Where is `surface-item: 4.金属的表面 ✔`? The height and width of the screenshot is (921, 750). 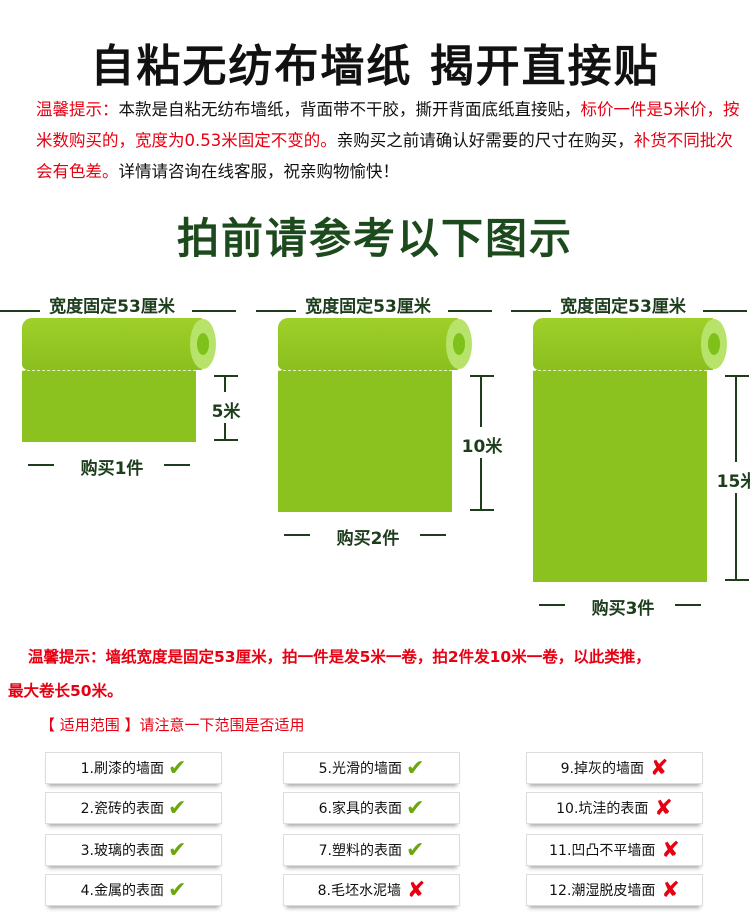 surface-item: 4.金属的表面 ✔ is located at coordinates (133, 890).